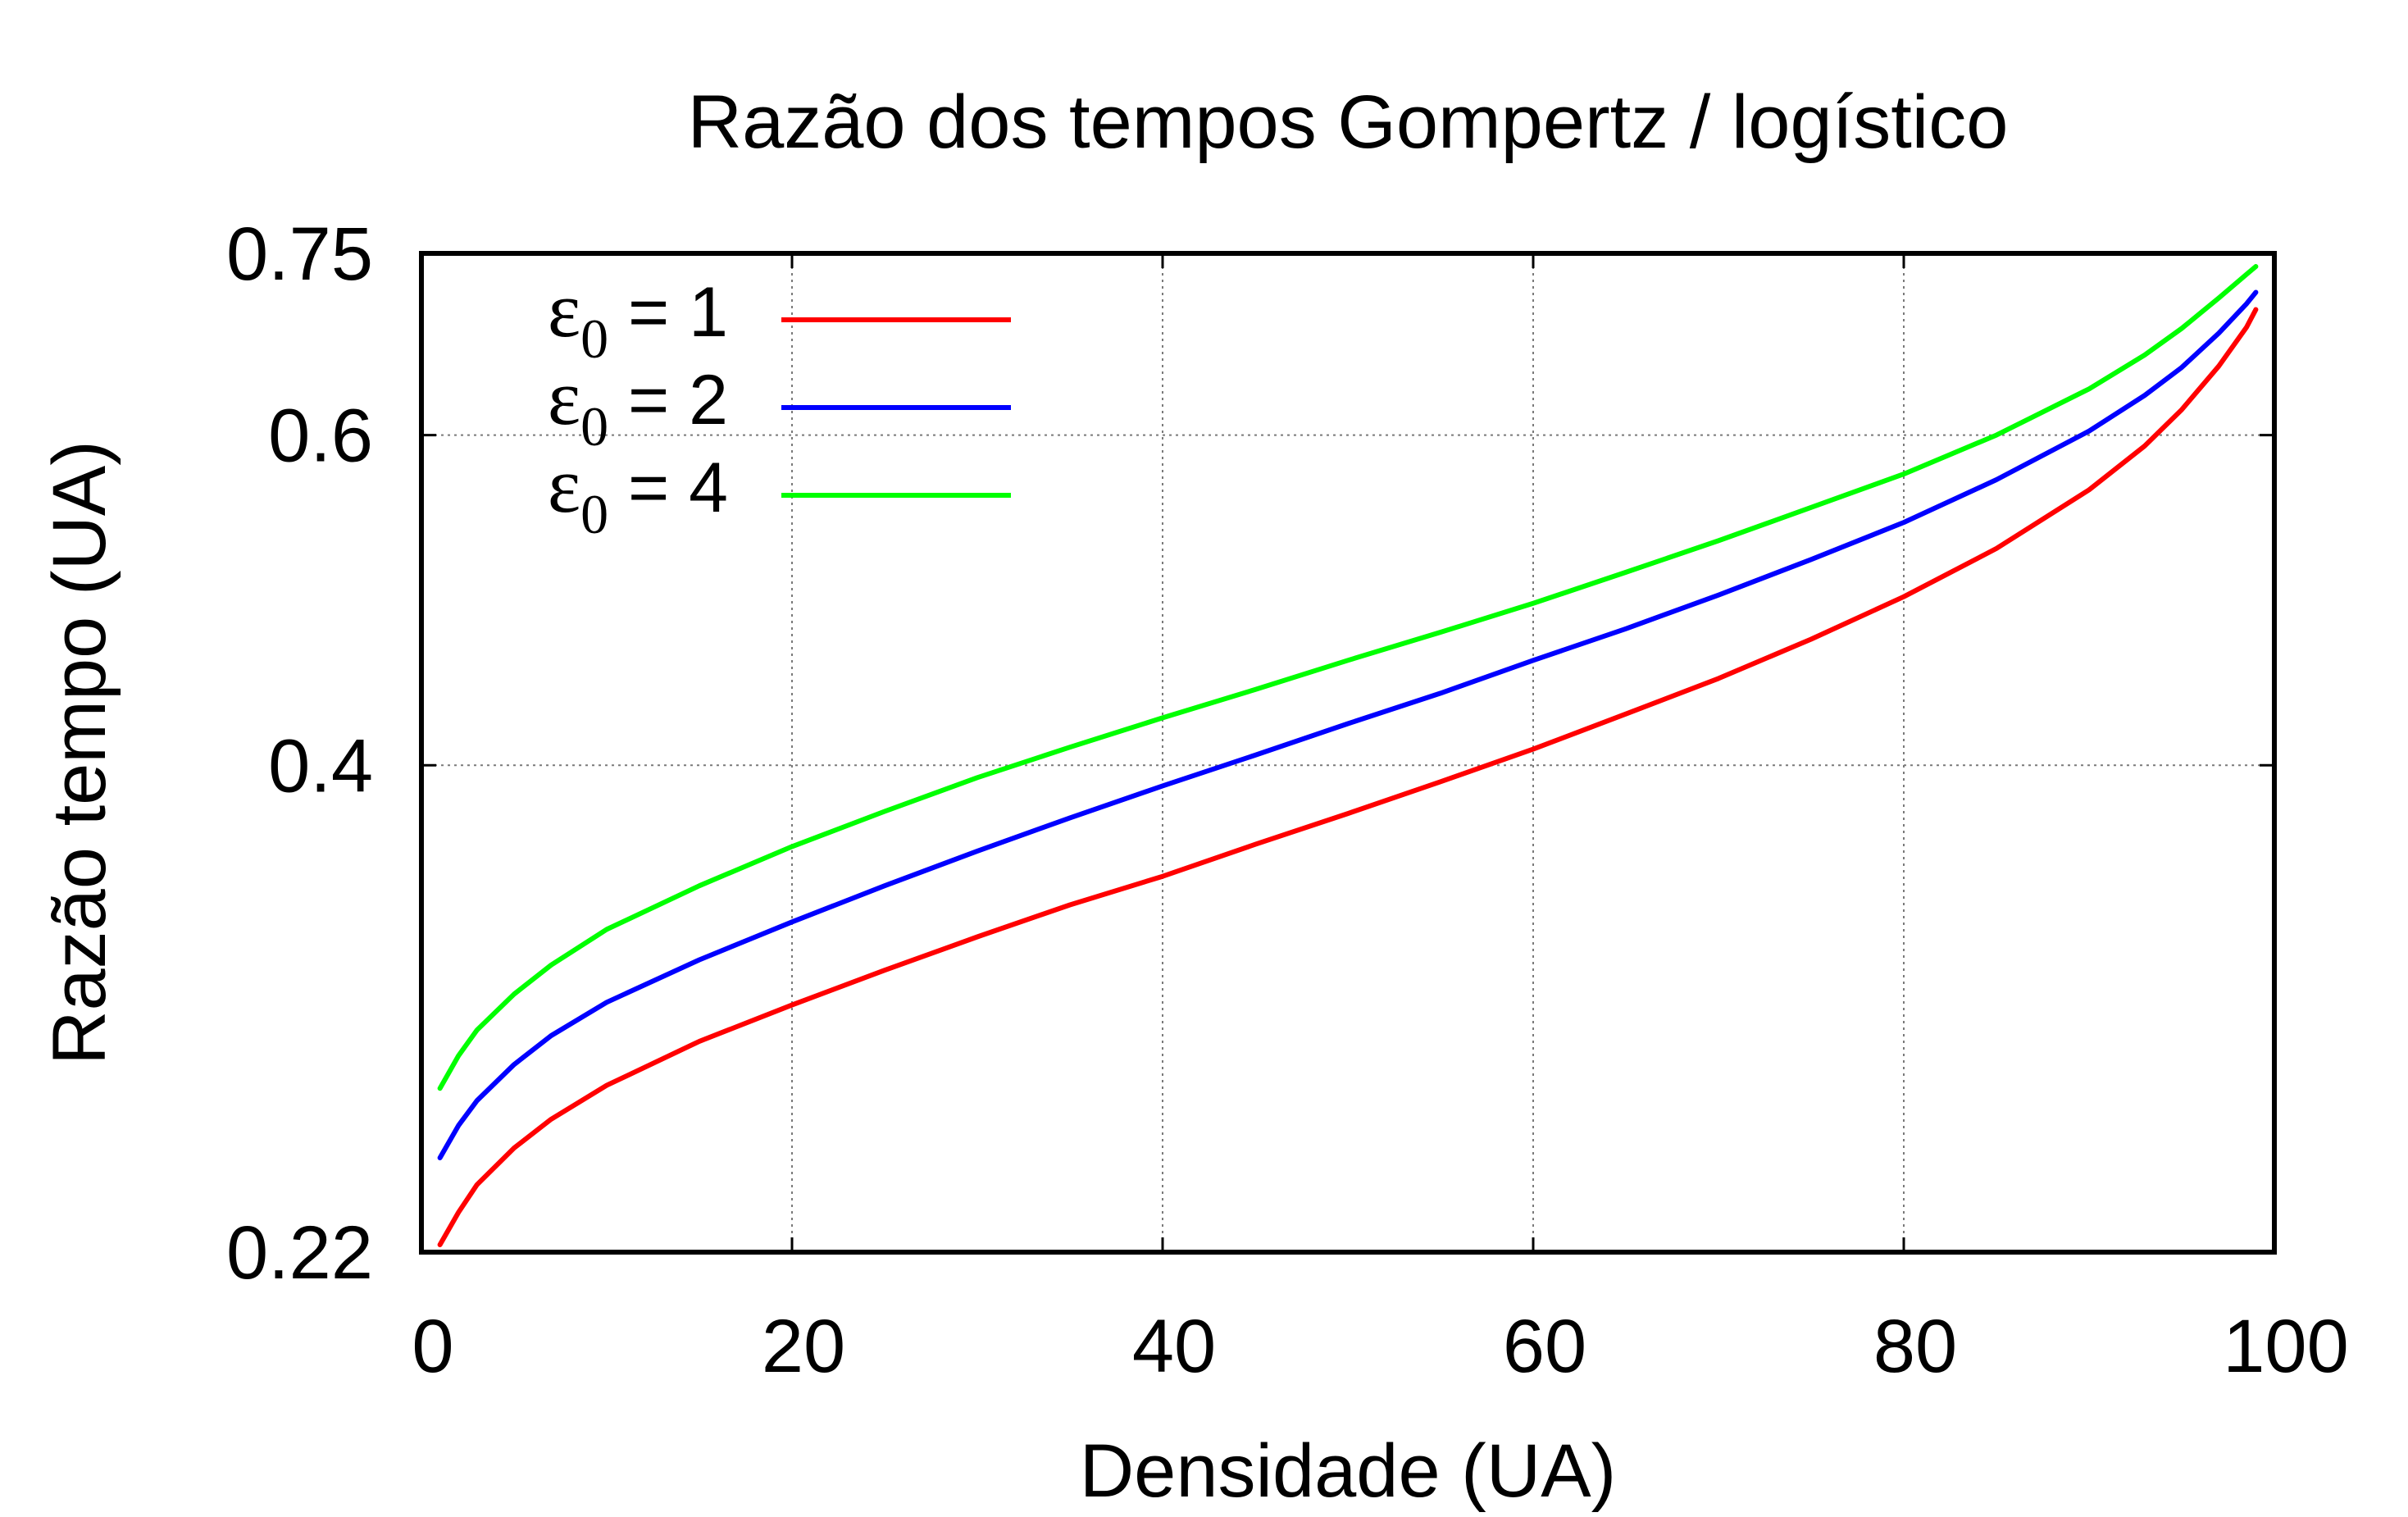 This screenshot has height=1517, width=2408. Describe the element at coordinates (708, 400) in the screenshot. I see `legend-value: 2` at that location.